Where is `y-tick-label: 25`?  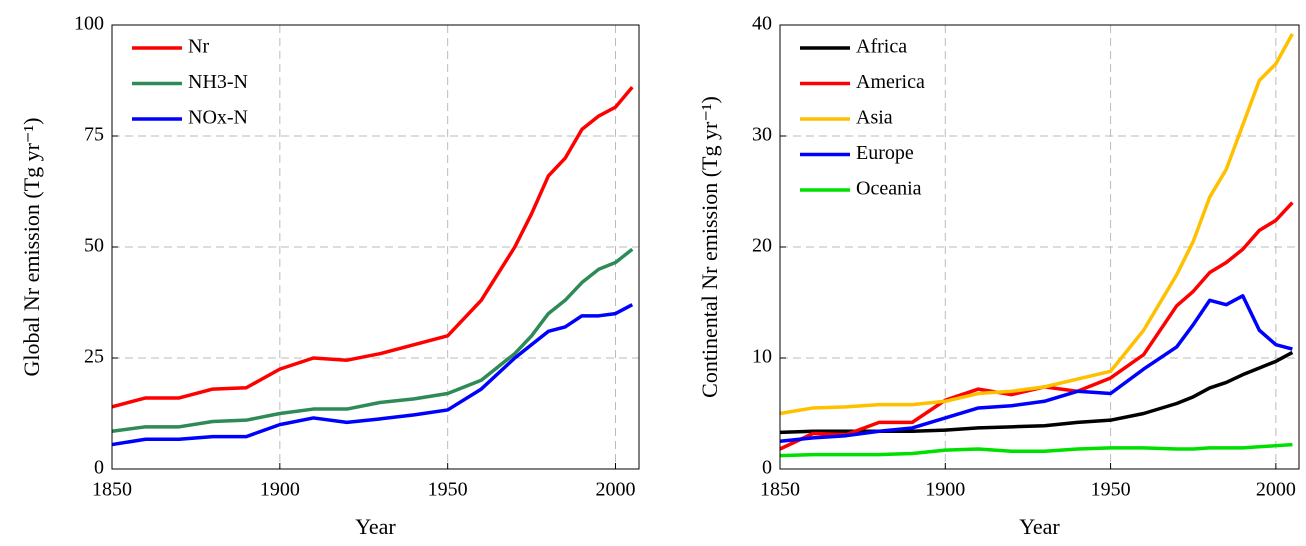 y-tick-label: 25 is located at coordinates (94, 357).